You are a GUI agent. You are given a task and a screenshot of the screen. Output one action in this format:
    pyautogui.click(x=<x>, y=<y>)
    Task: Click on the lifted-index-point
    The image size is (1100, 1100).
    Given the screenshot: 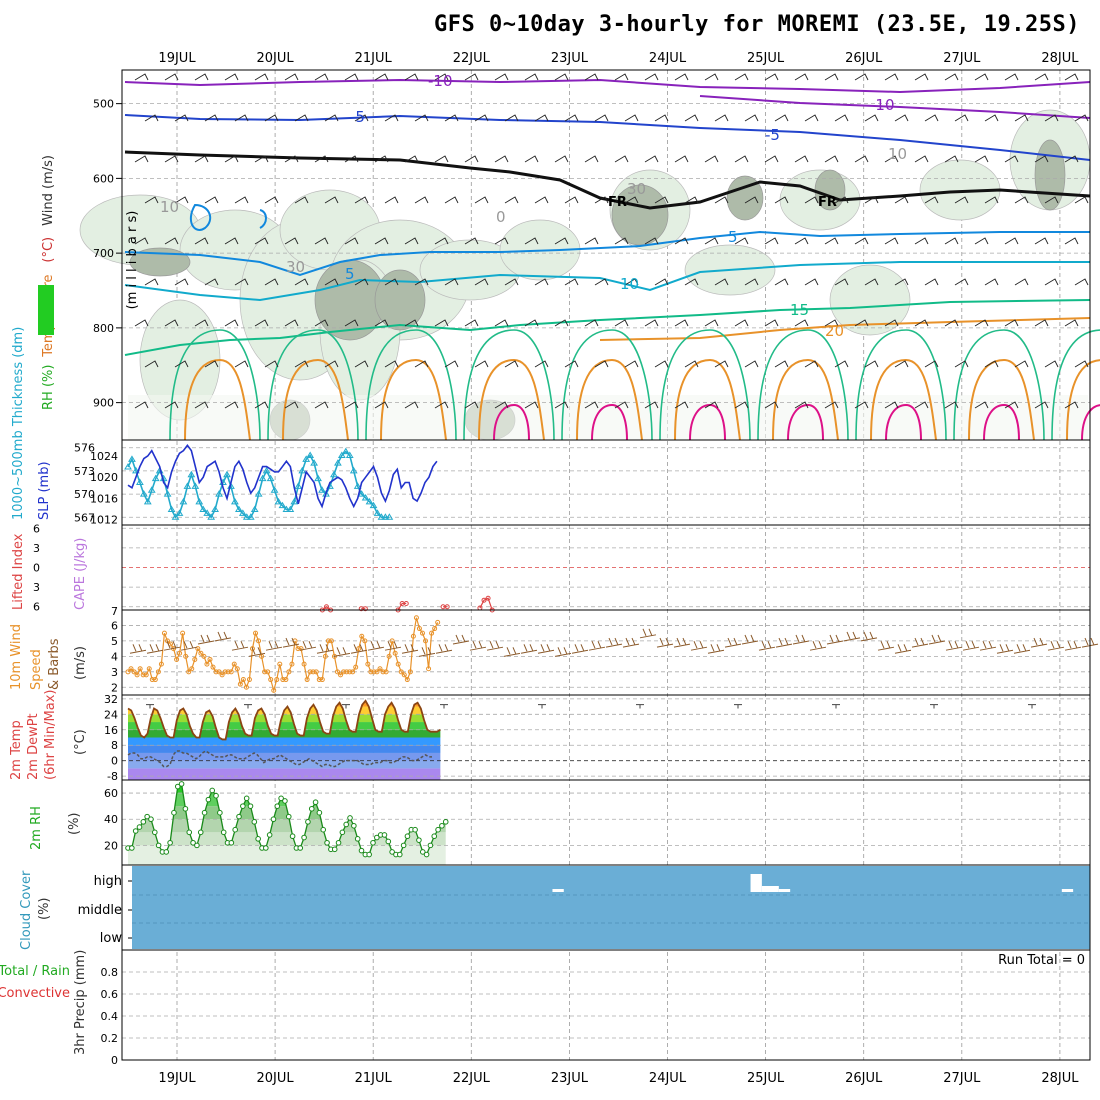 What is the action you would take?
    pyautogui.click(x=326, y=607)
    